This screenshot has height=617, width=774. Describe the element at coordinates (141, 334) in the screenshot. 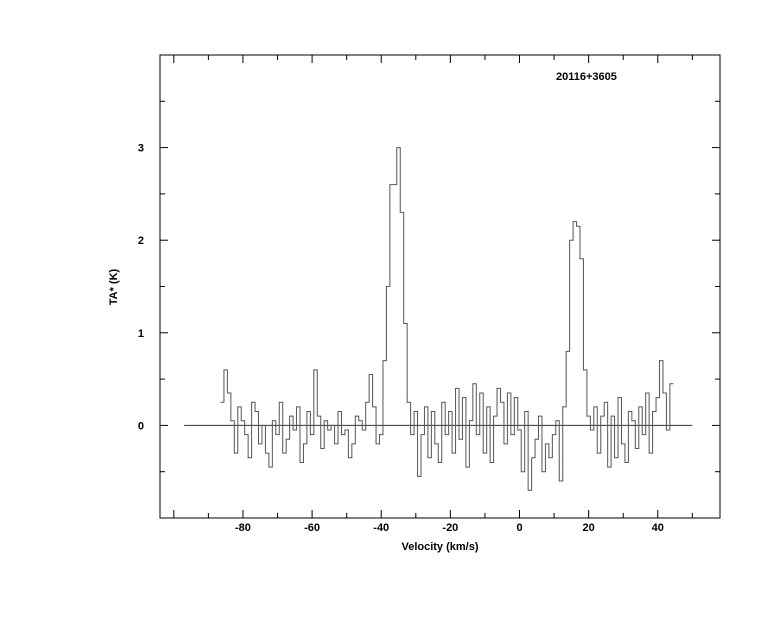

I see `y-tick-label: 1` at that location.